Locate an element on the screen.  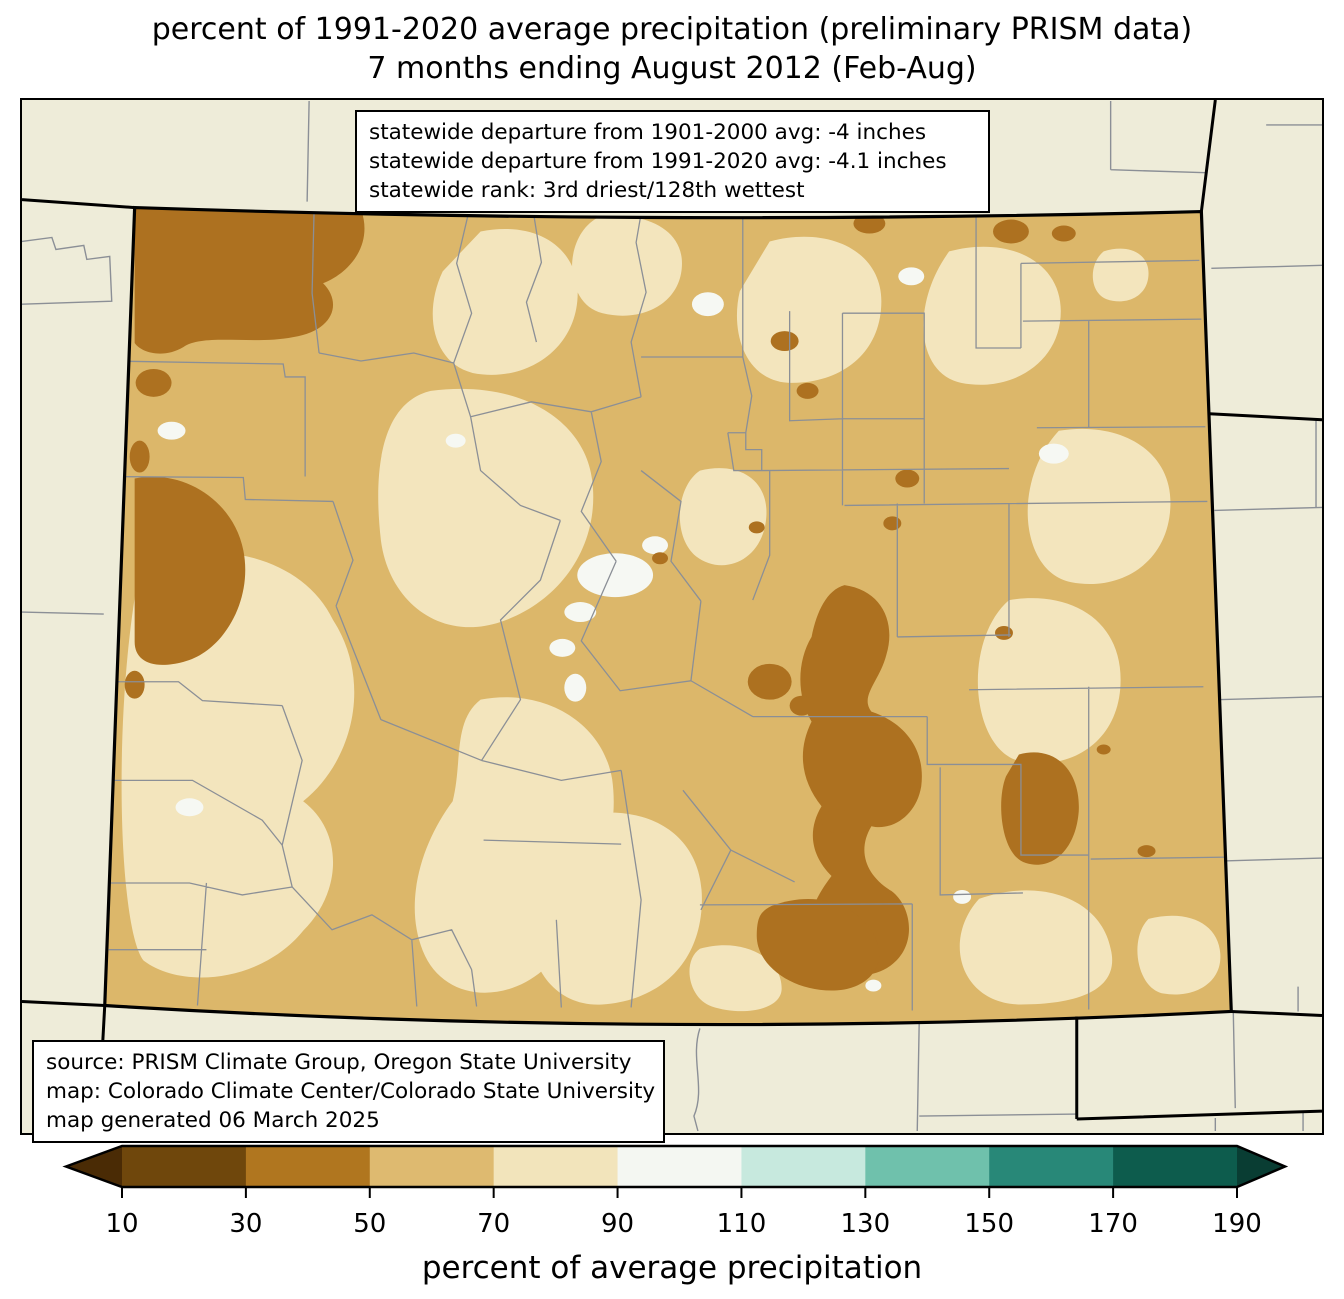
colorbar-svg: 10 30 50 70 90 110 130 150 170 190 is located at coordinates (675, 1191).